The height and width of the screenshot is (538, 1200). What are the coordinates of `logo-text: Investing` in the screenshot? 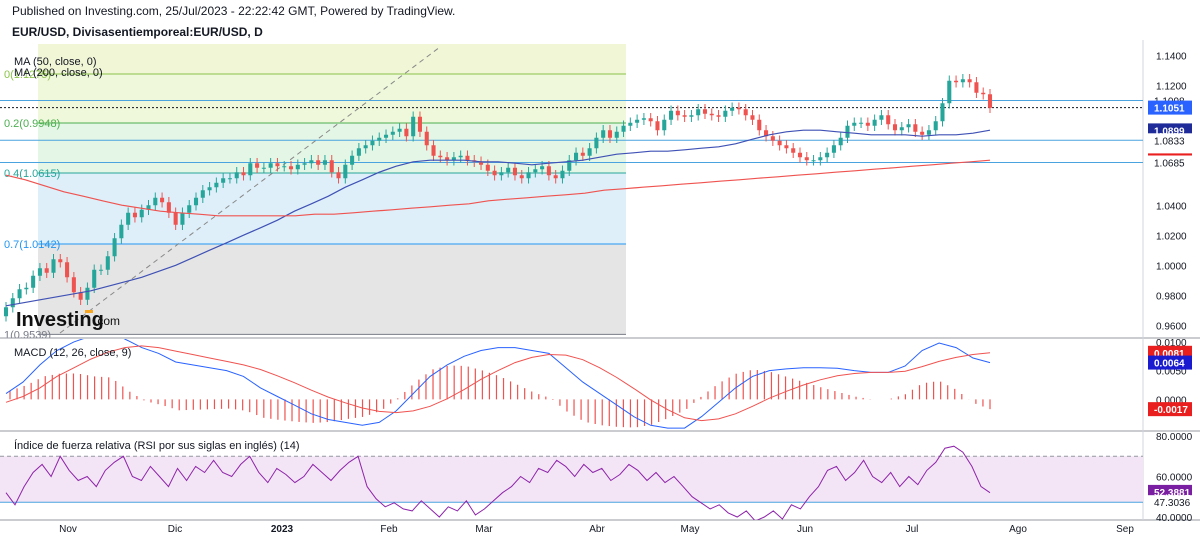 It's located at (60, 320).